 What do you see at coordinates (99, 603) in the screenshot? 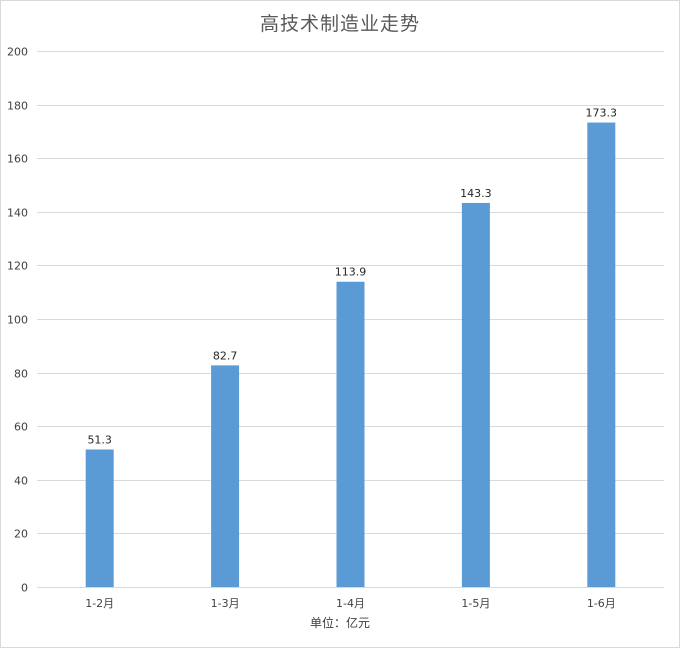
I see `x-tick-label: 1-2月` at bounding box center [99, 603].